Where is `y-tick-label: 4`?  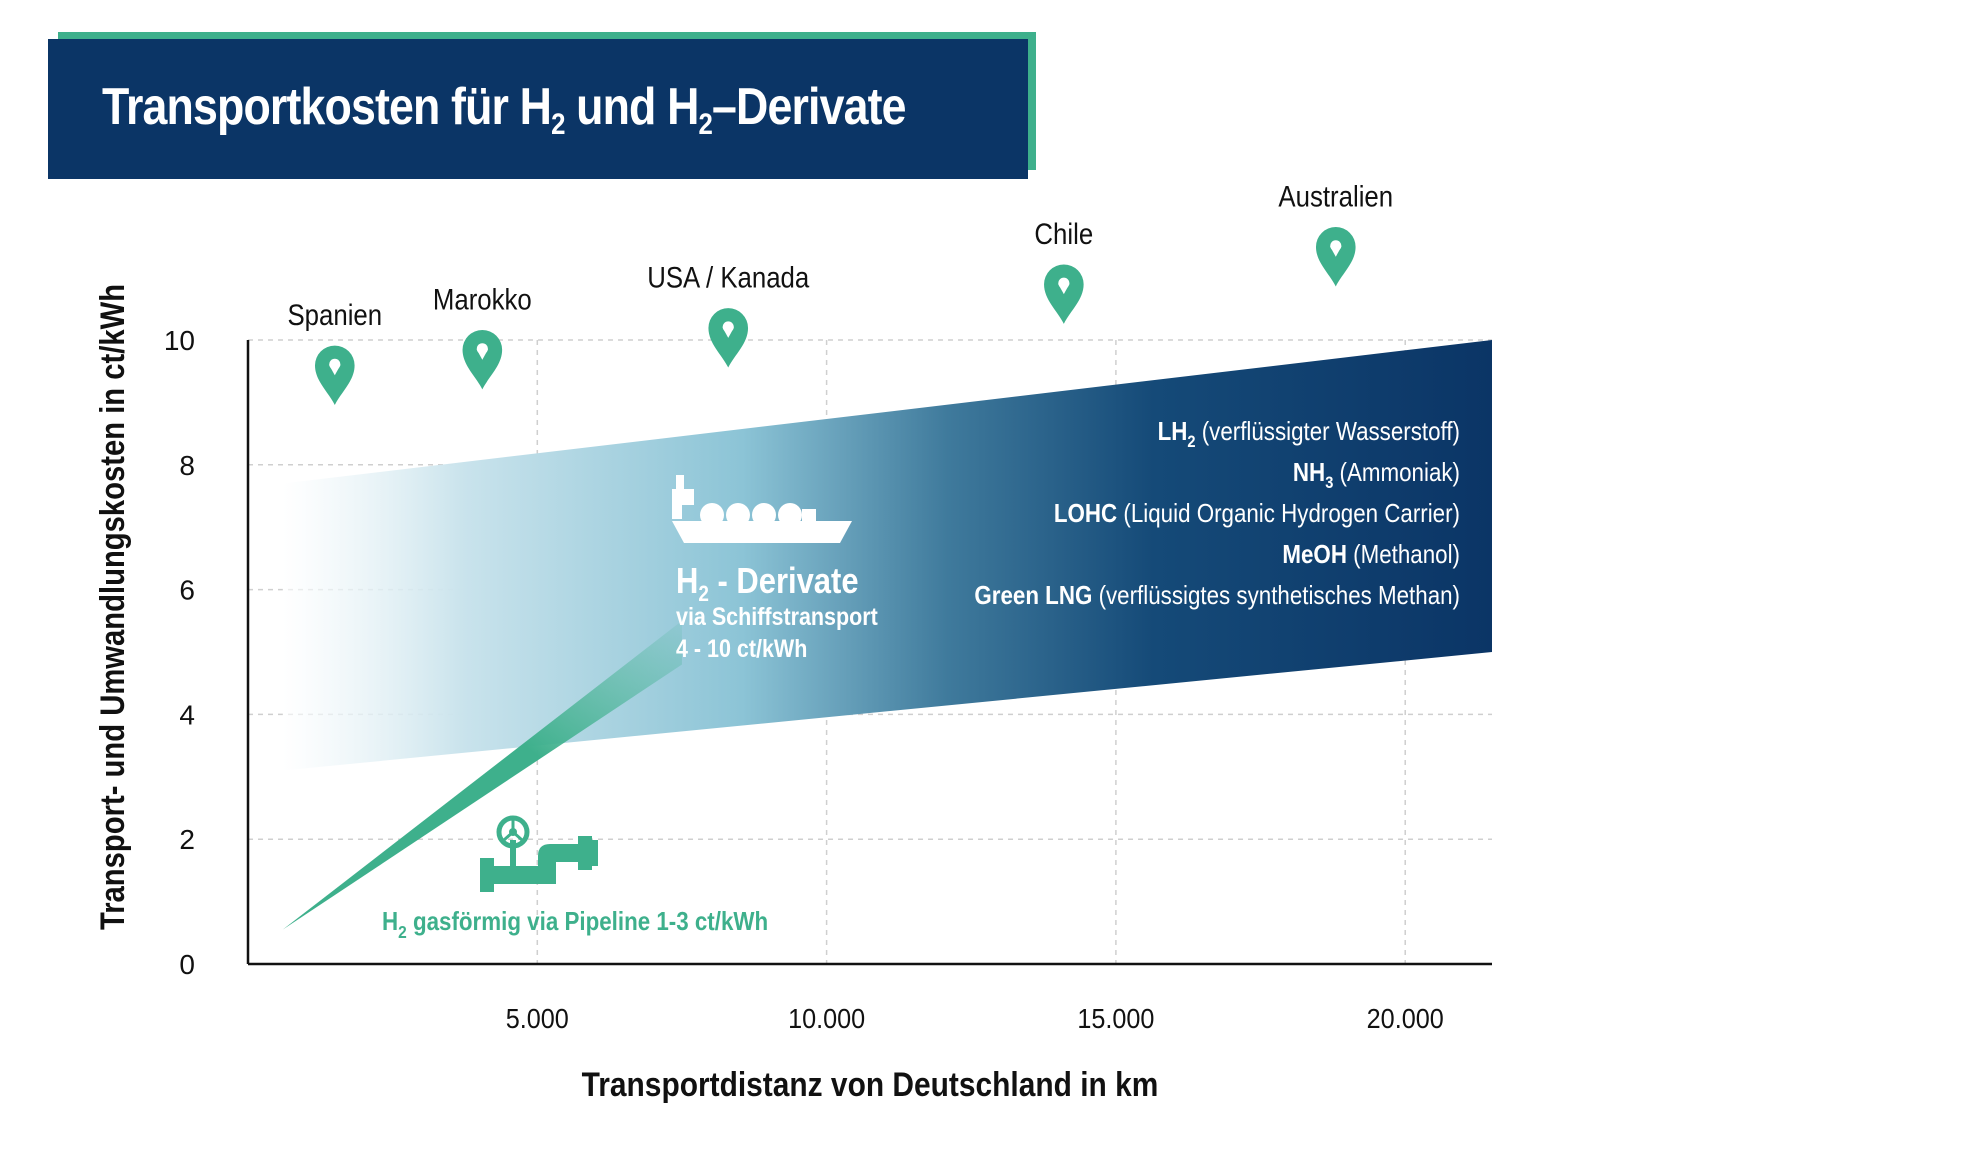
y-tick-label: 4 is located at coordinates (187, 714).